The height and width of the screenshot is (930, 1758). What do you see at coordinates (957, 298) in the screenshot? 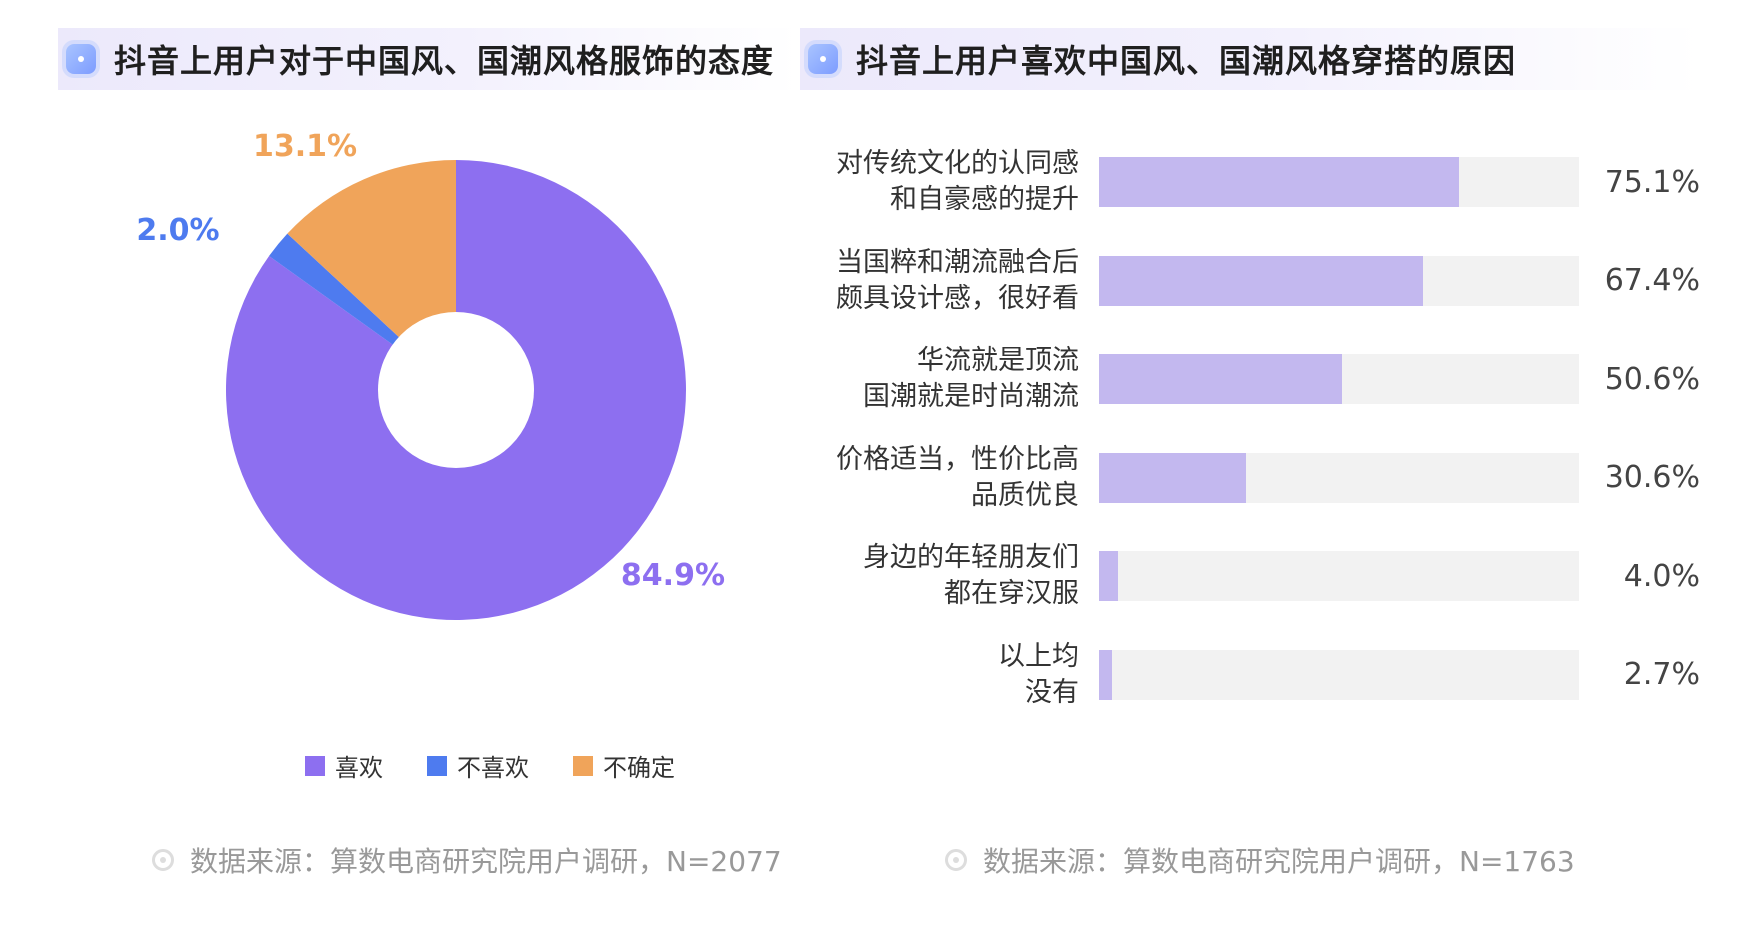
I see `bar-label-line: 颇具设计感，很好看` at bounding box center [957, 298].